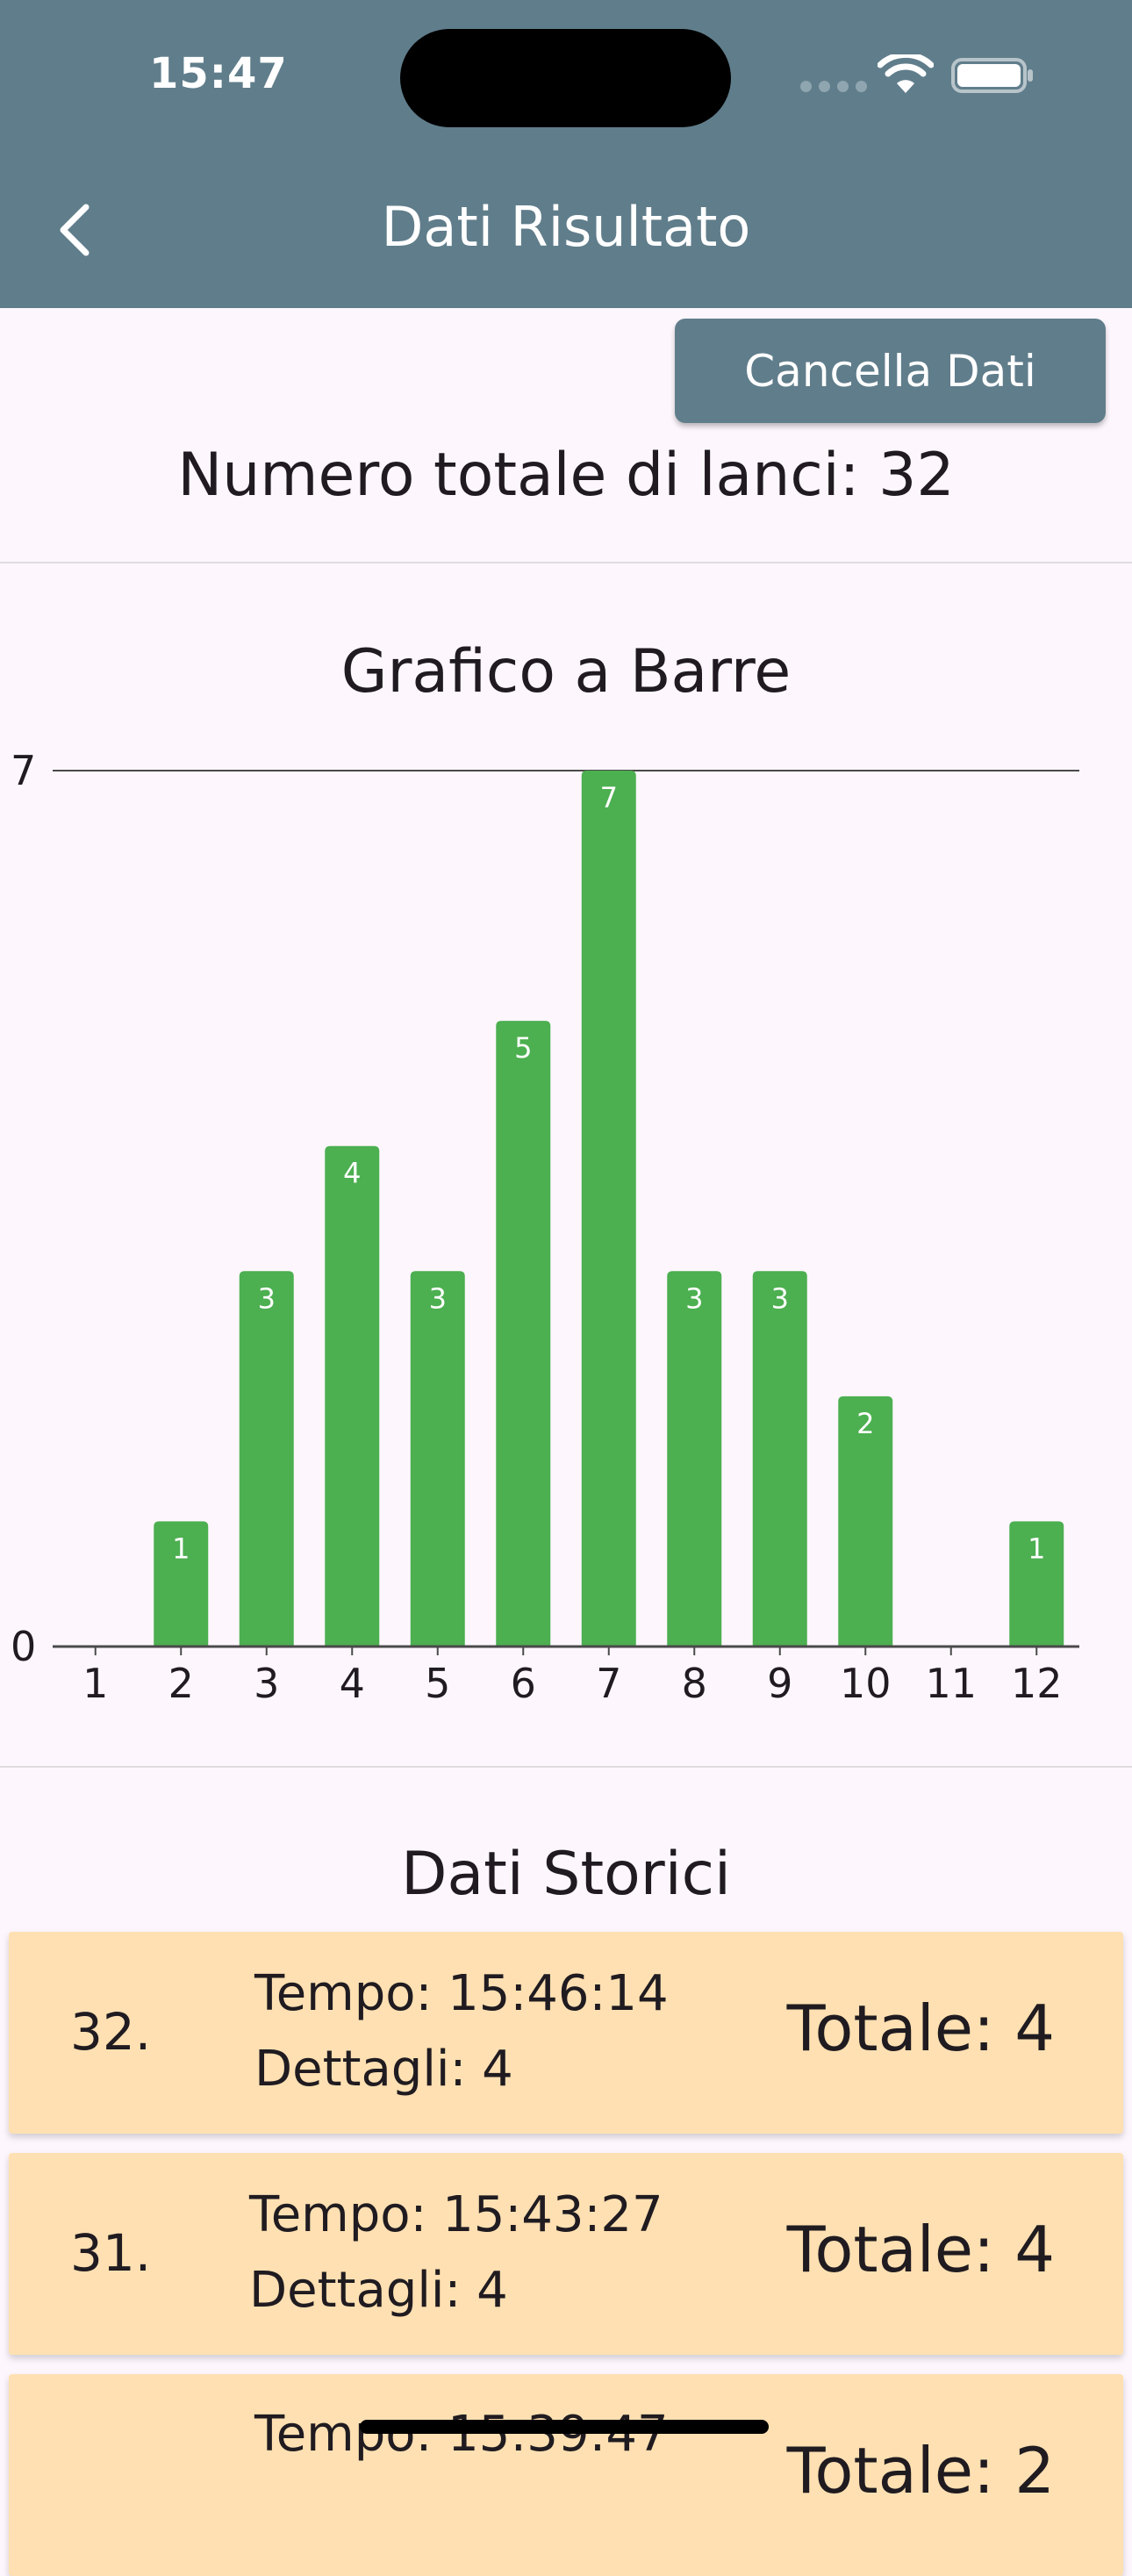  I want to click on battery-icon, so click(992, 75).